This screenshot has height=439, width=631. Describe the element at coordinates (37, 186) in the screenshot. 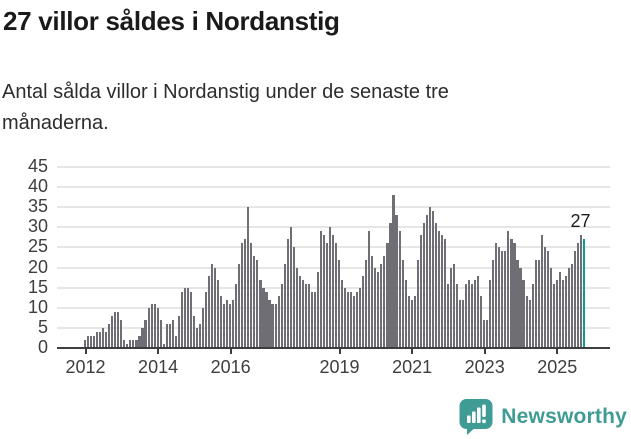

I see `y-axis-label: 40` at that location.